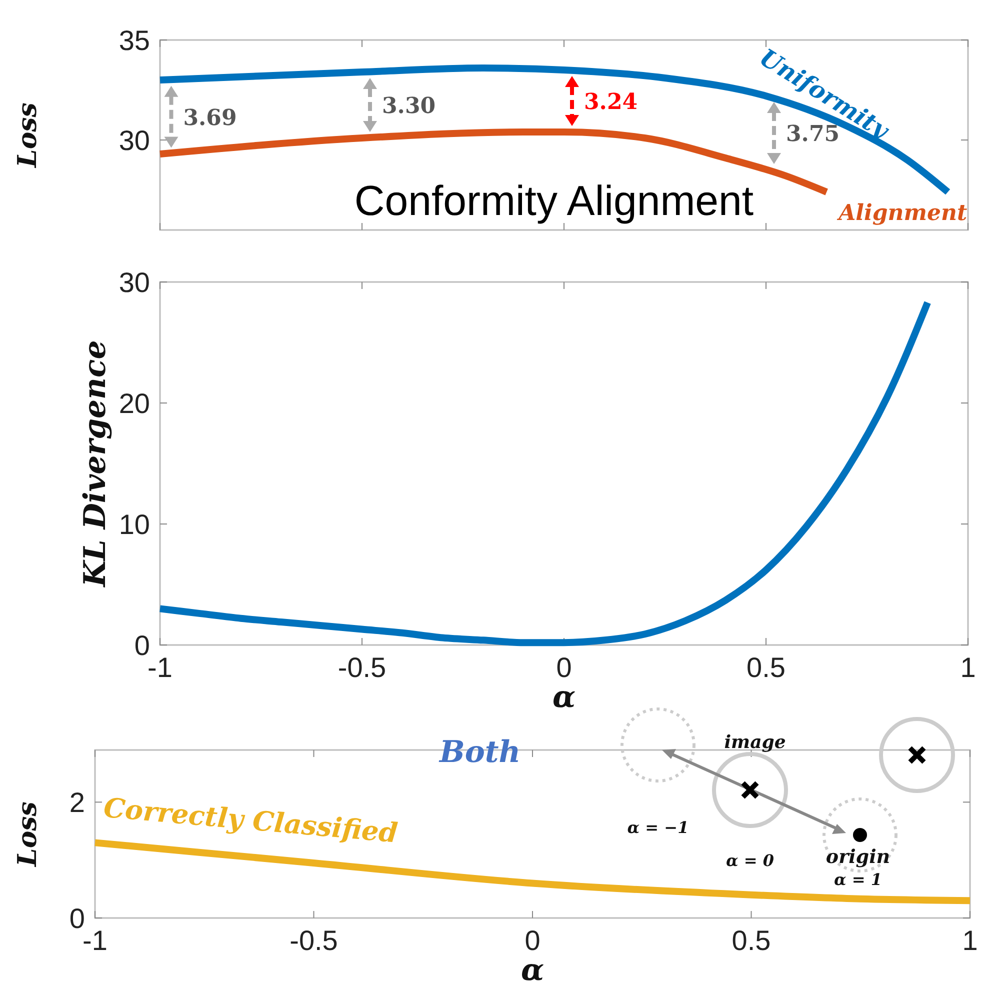  Describe the element at coordinates (409, 106) in the screenshot. I see `annotation: 3.30` at that location.